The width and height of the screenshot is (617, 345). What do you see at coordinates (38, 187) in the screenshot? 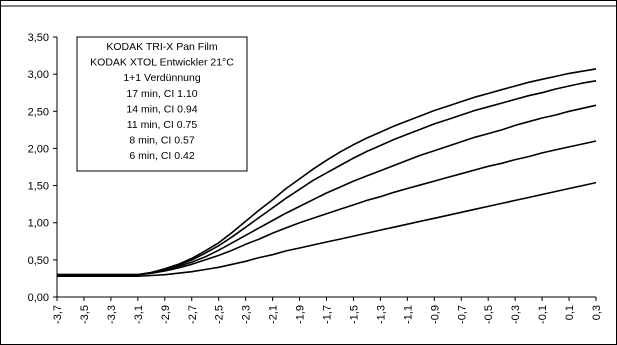
I see `y-tick-label: 1,50` at bounding box center [38, 187].